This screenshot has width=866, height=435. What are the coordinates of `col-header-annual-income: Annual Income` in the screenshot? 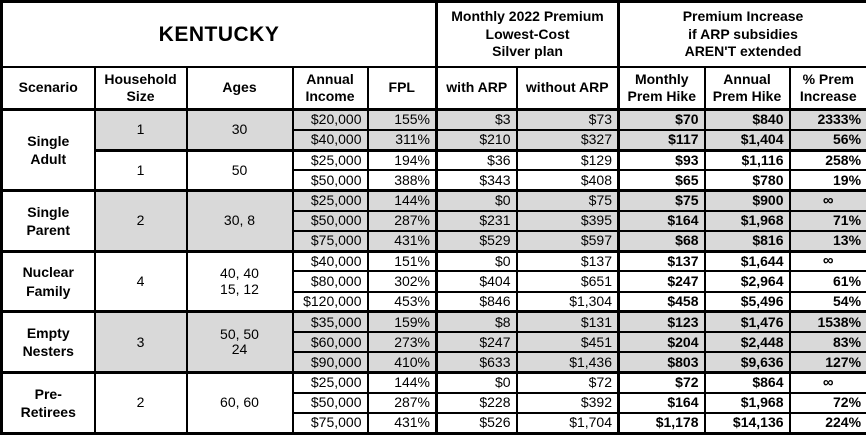 It's located at (330, 89).